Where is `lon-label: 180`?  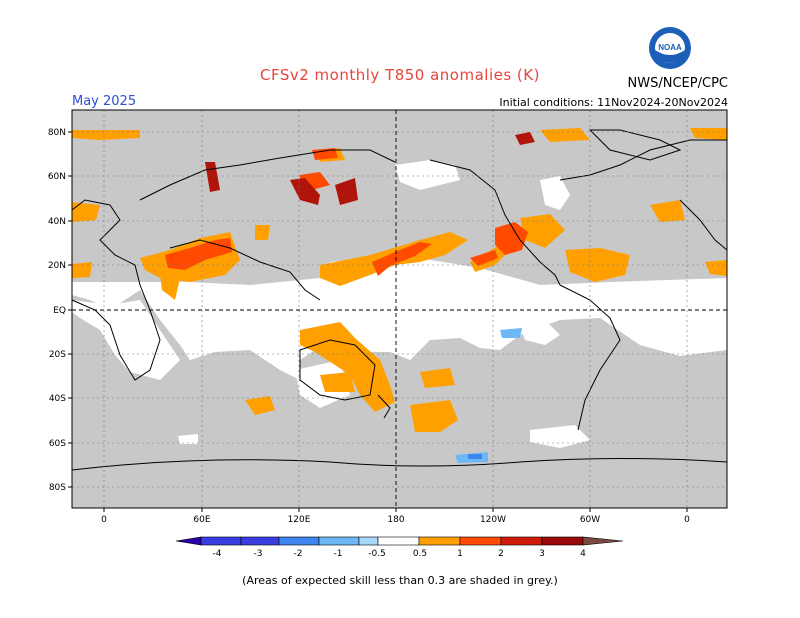 lon-label: 180 is located at coordinates (395, 520).